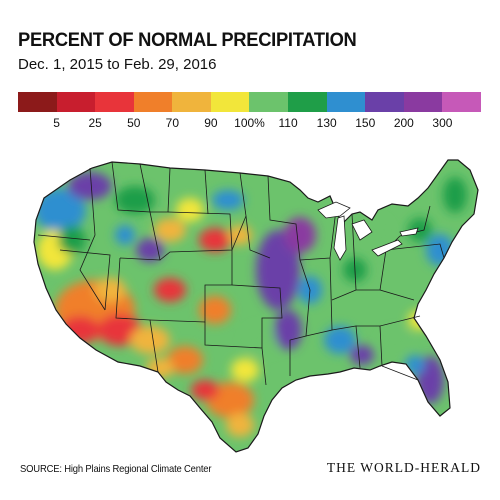  I want to click on legend-bar, so click(249, 102).